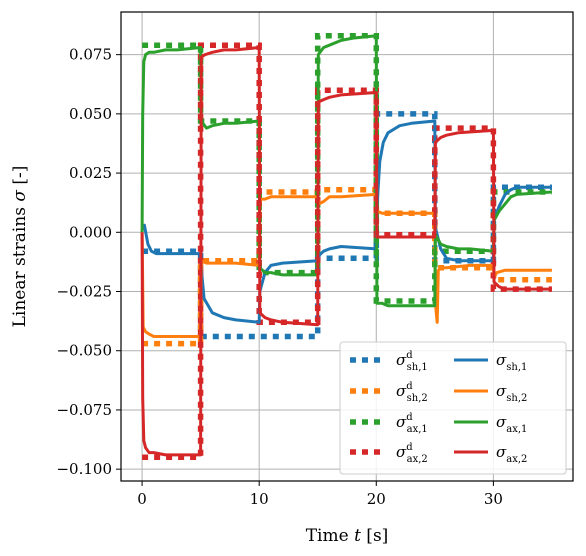 The height and width of the screenshot is (556, 586). I want to click on legend-label: σd sh,2, so click(412, 392).